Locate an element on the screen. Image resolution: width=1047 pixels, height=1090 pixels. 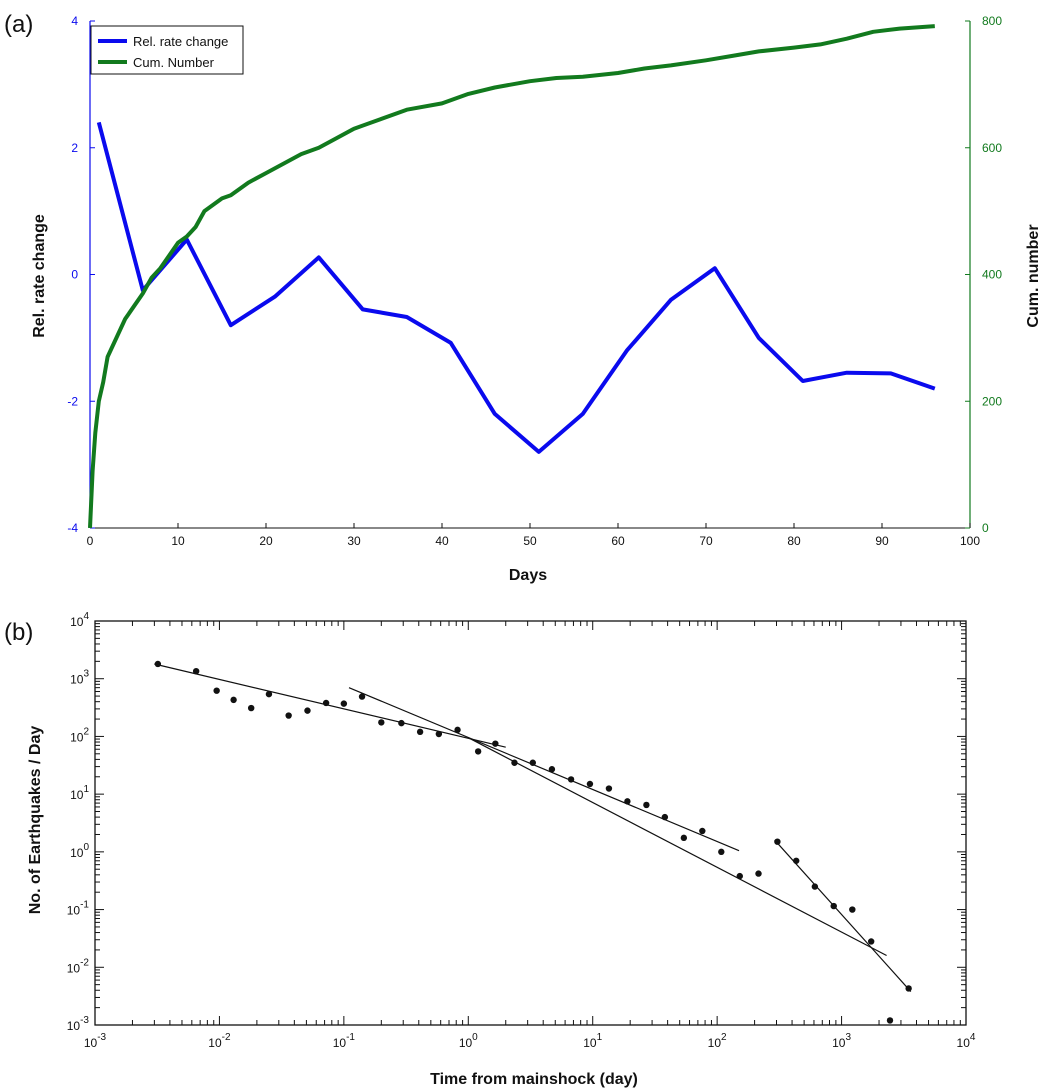
panel-b-x-tick-label: 10⁴ is located at coordinates (966, 1041).